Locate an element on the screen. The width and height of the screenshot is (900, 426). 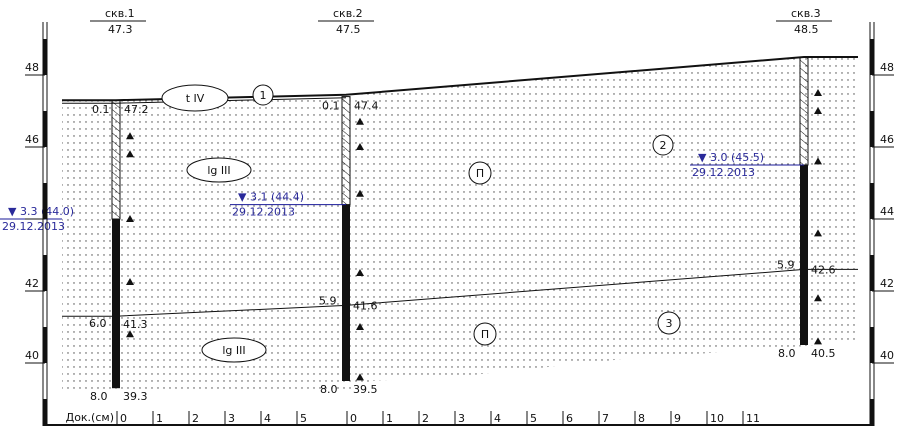
cover-elevation: 47.4 is located at coordinates (366, 106).